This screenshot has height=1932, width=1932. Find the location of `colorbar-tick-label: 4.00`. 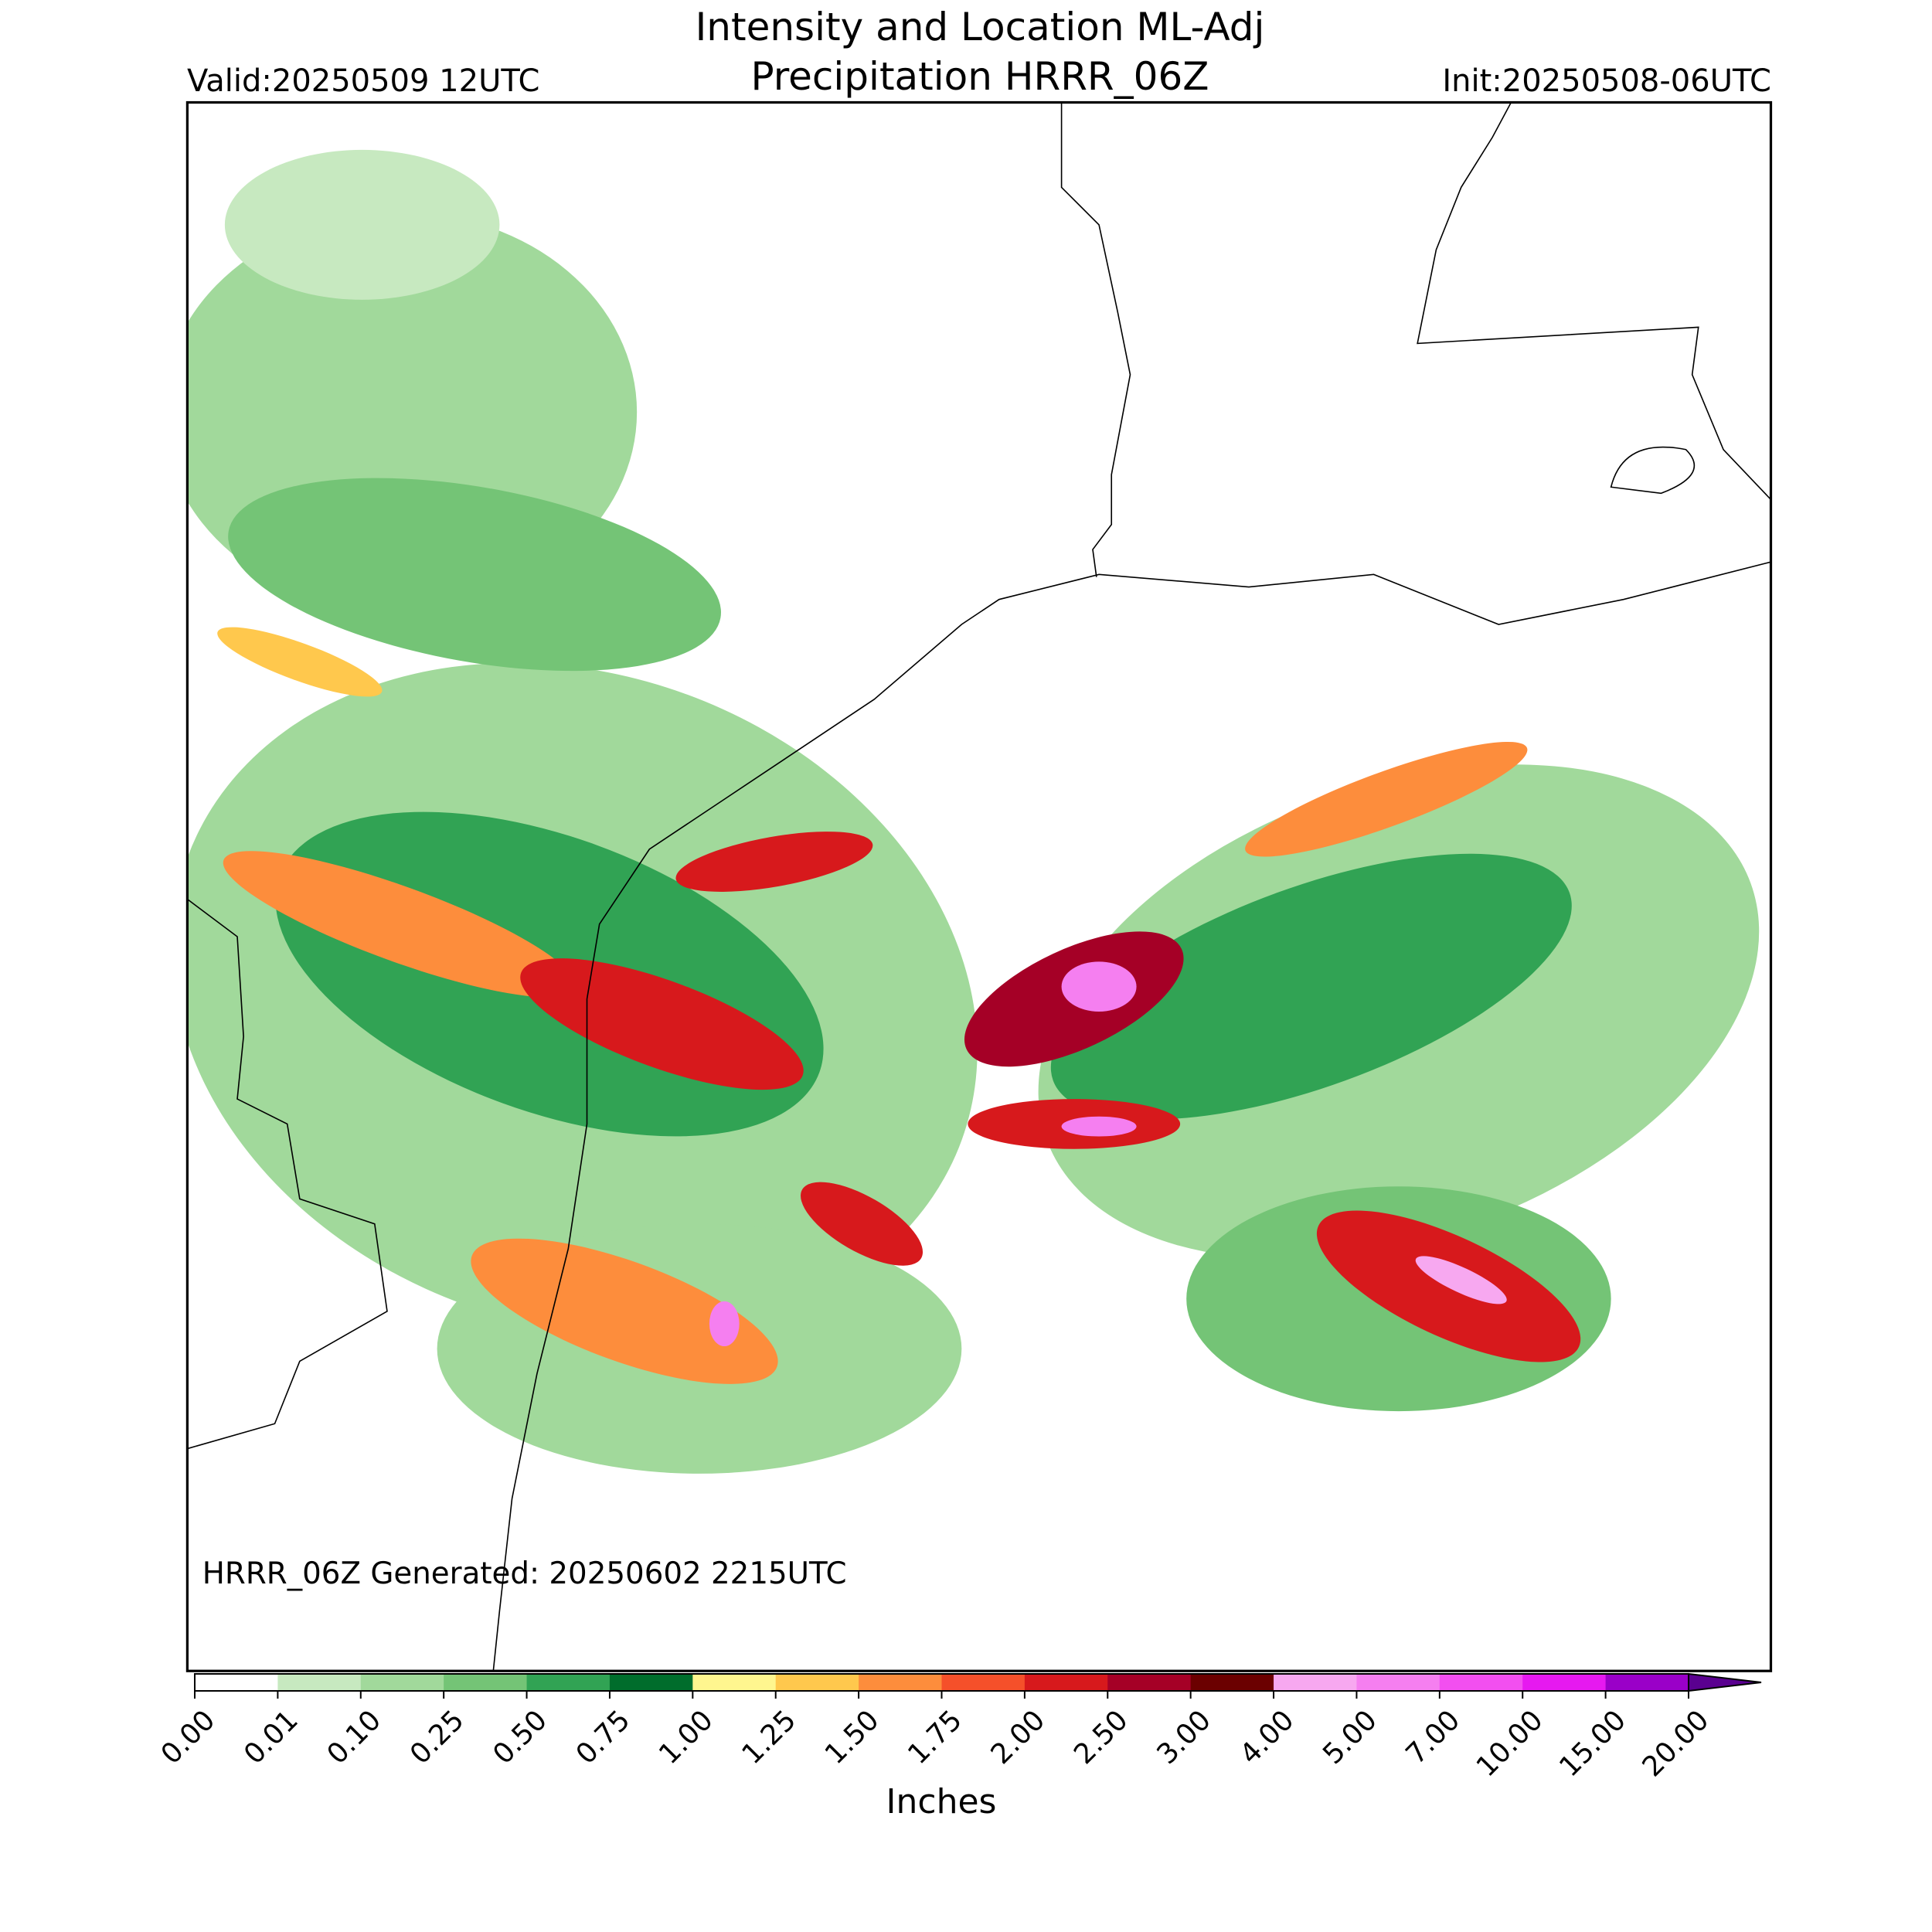

colorbar-tick-label: 4.00 is located at coordinates (1268, 1737).